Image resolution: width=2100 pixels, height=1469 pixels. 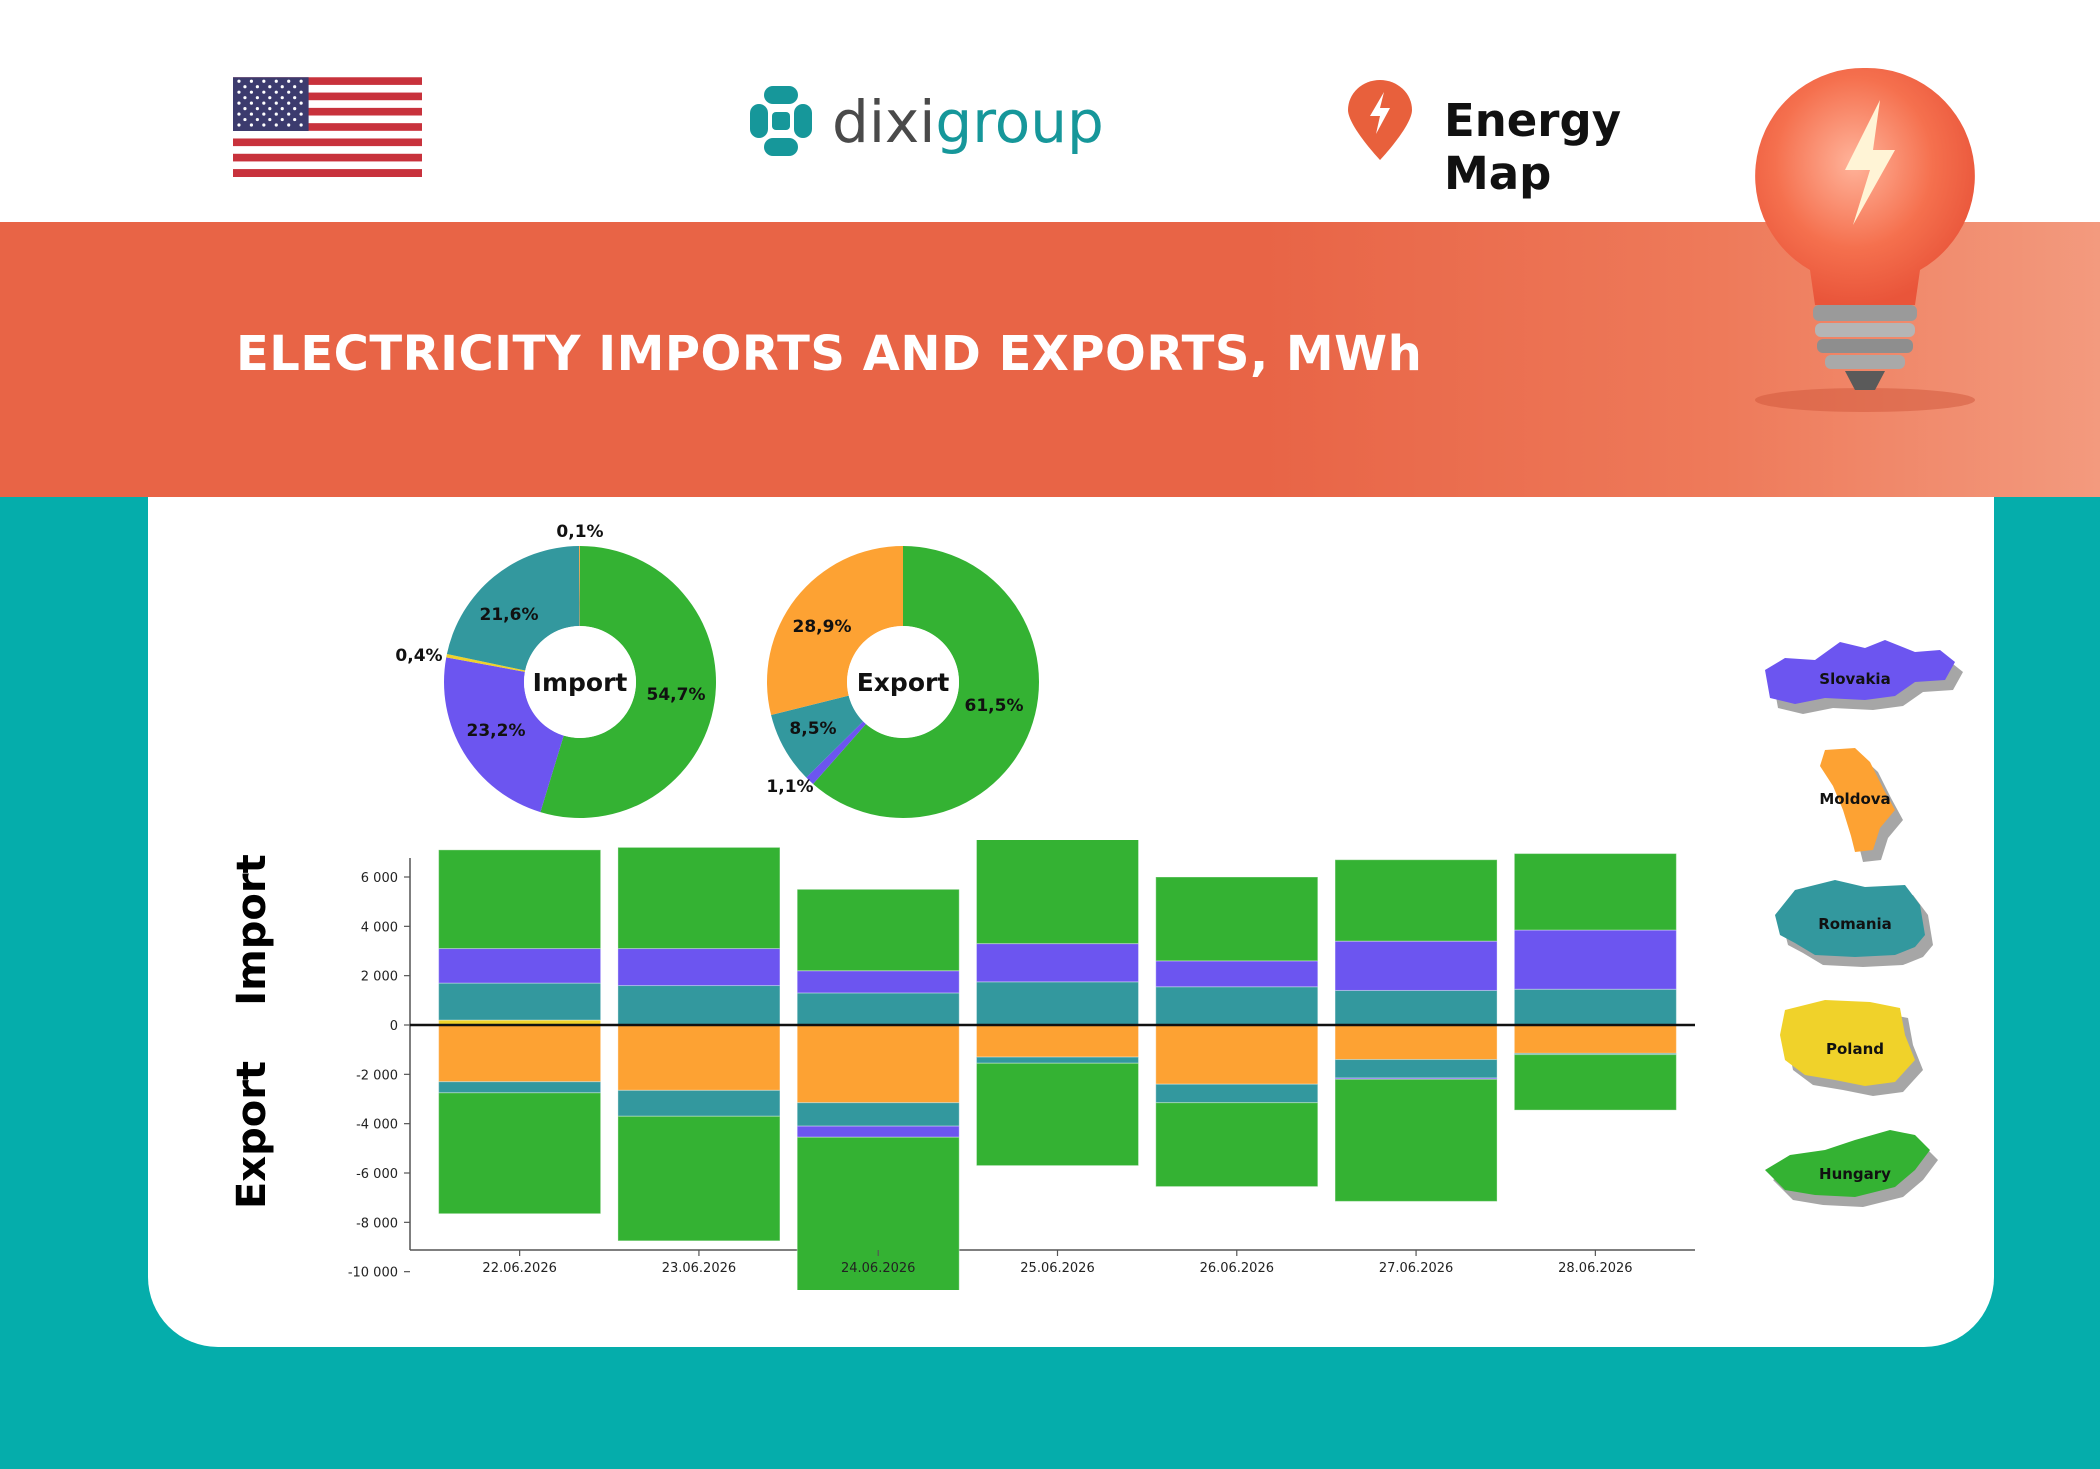 What do you see at coordinates (878, 1268) in the screenshot?
I see `x-tick-label: 24.06.2026` at bounding box center [878, 1268].